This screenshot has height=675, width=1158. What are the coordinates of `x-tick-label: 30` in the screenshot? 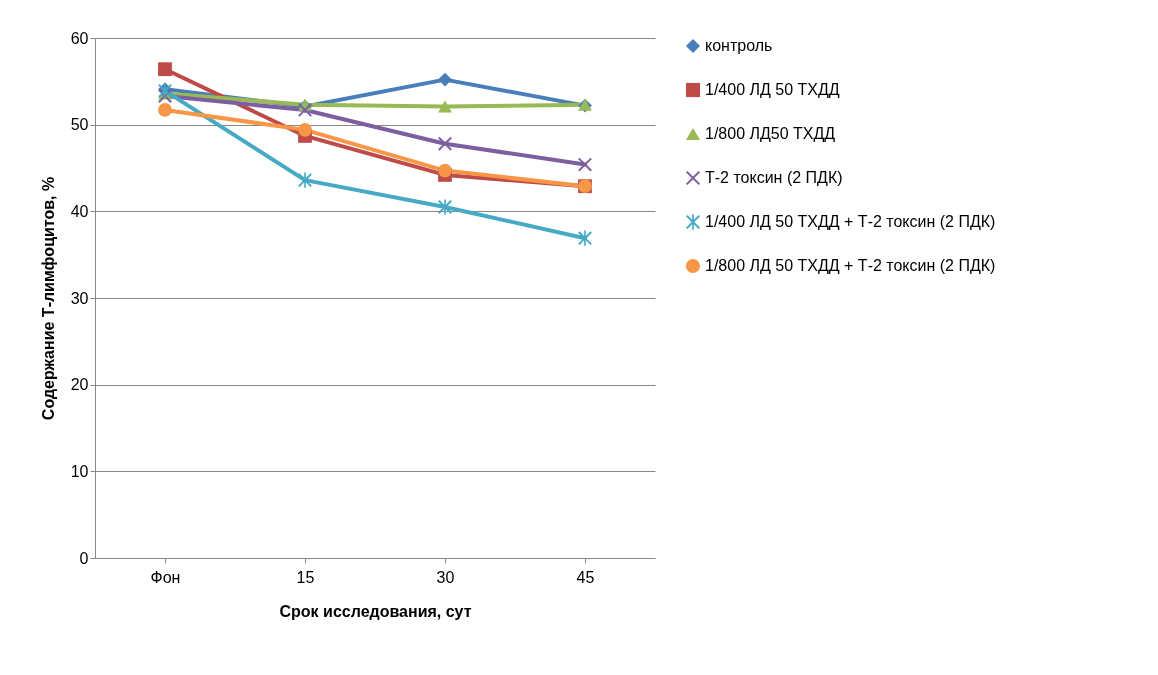 It's located at (445, 577).